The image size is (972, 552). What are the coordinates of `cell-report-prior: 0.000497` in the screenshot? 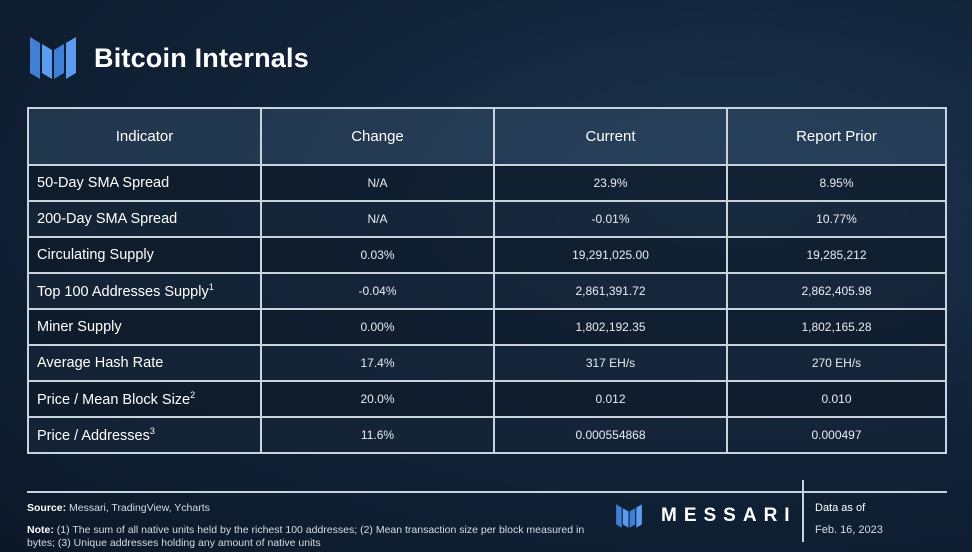 It's located at (836, 435).